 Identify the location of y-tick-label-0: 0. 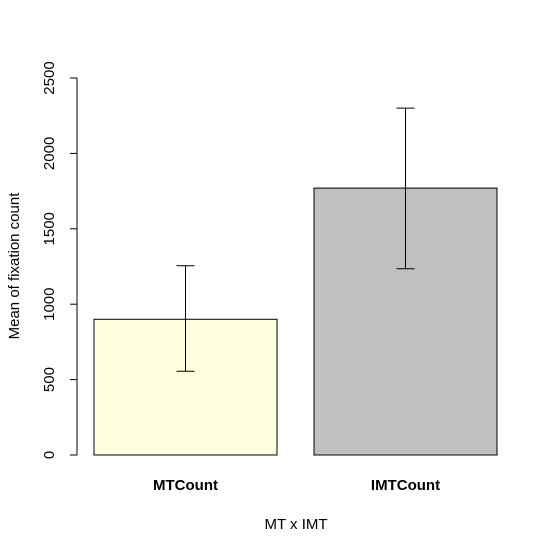
(49, 455).